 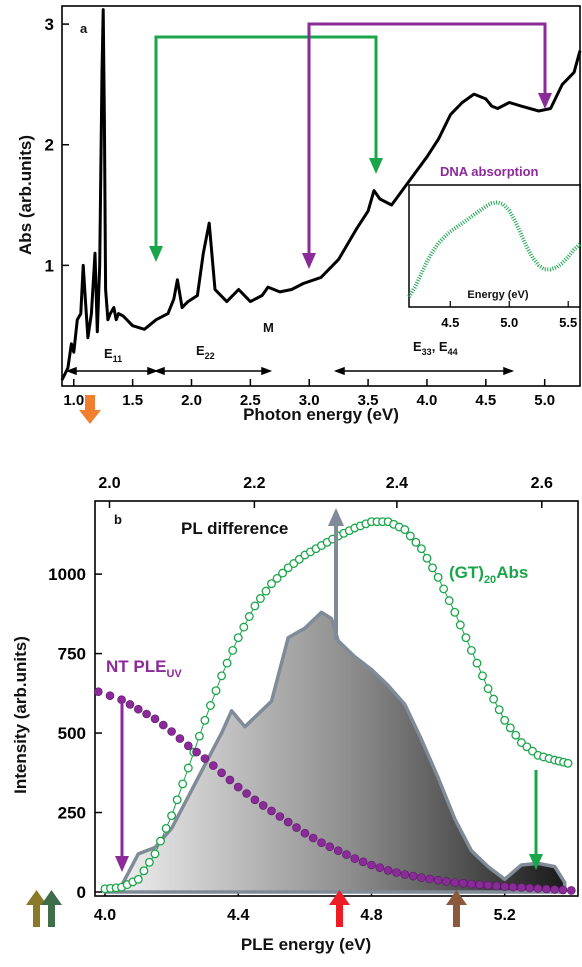 I want to click on inset-tick-label: 5.5, so click(x=568, y=322).